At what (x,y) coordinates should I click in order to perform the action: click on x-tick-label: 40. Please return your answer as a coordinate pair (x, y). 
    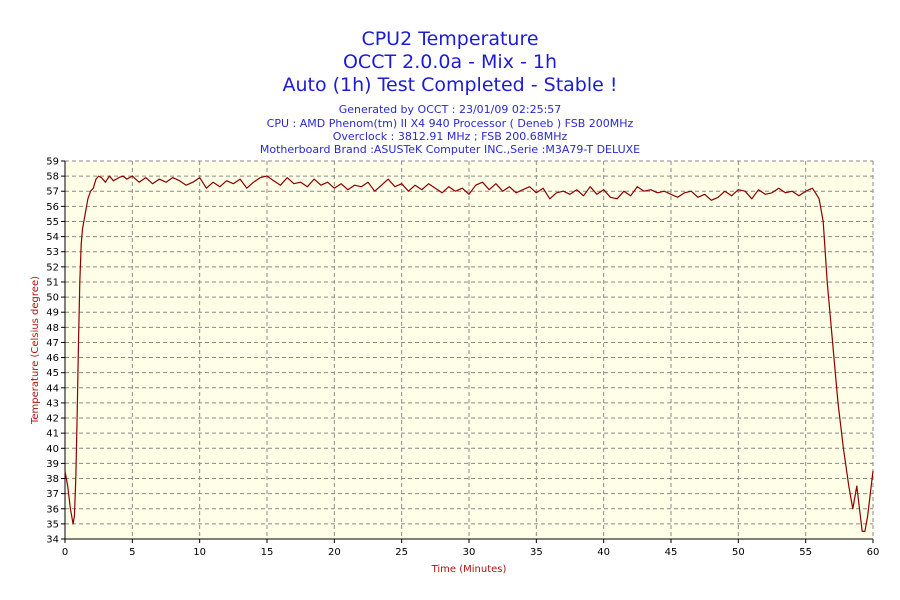
    Looking at the image, I should click on (603, 552).